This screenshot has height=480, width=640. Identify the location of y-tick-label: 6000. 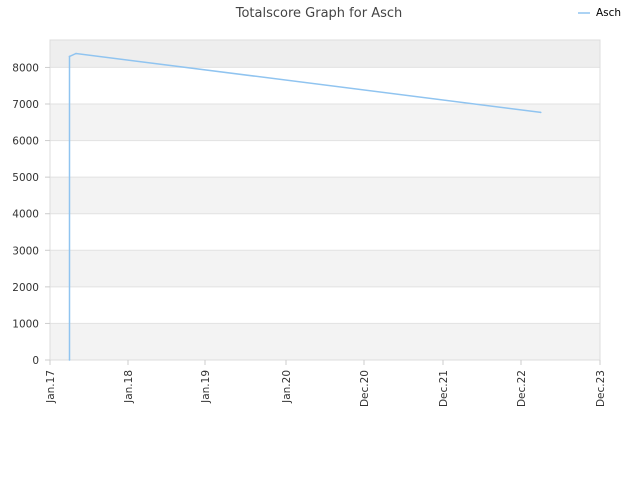
(25, 142).